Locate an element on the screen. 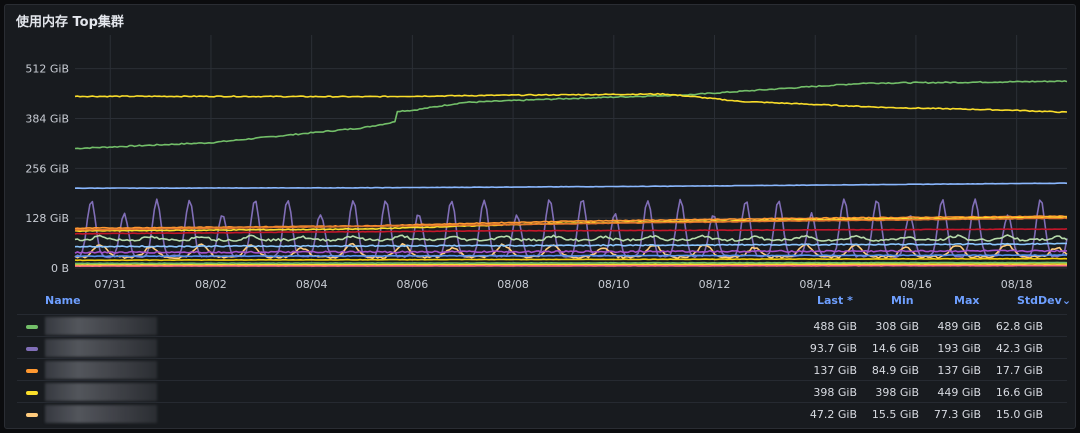 This screenshot has height=433, width=1080. panel-title: 使用内存 Top集群 is located at coordinates (70, 22).